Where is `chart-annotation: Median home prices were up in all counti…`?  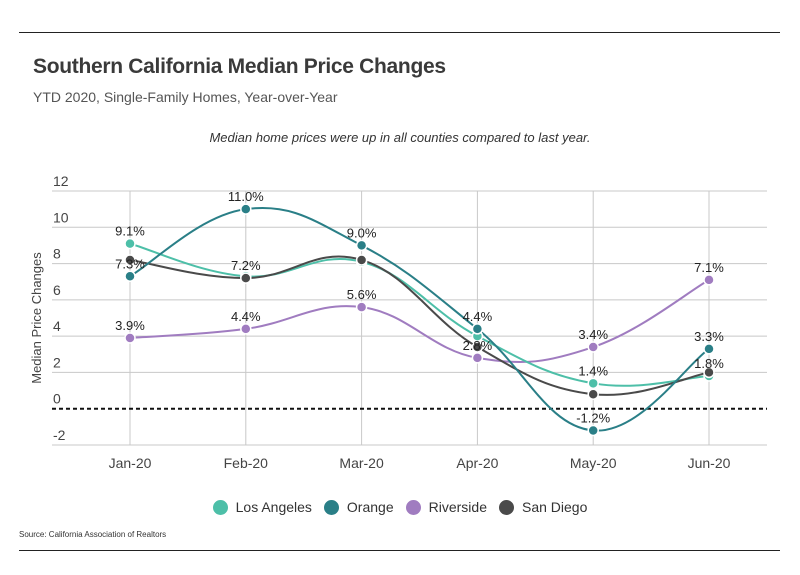 chart-annotation: Median home prices were up in all counti… is located at coordinates (400, 137).